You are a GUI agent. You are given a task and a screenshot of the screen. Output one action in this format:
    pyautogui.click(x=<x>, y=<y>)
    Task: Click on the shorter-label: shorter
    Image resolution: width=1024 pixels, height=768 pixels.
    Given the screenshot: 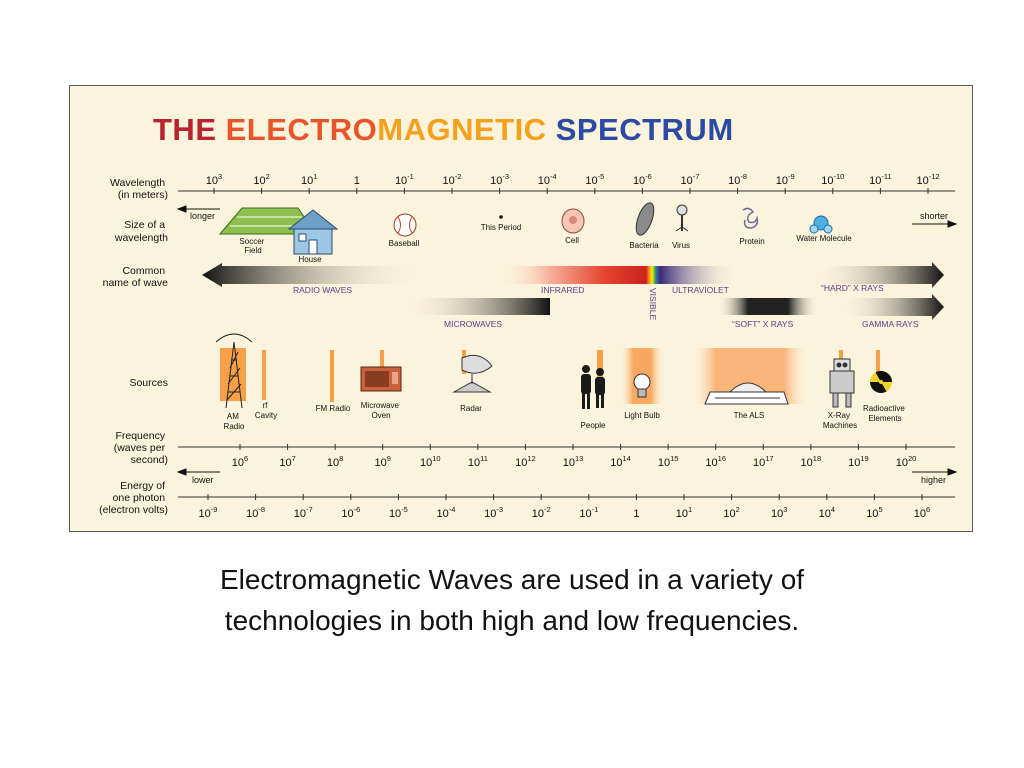 What is the action you would take?
    pyautogui.click(x=934, y=216)
    